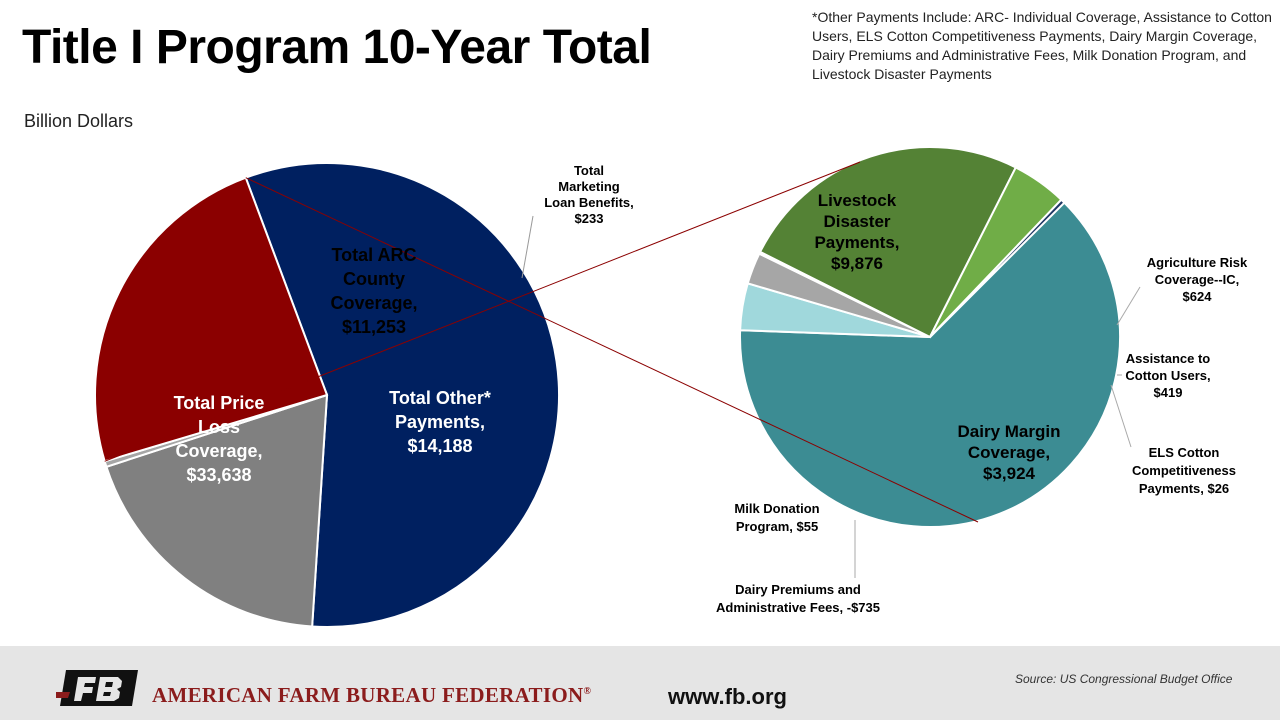 Image resolution: width=1280 pixels, height=720 pixels. What do you see at coordinates (777, 526) in the screenshot?
I see `label-milk-donation-line: Program, $55` at bounding box center [777, 526].